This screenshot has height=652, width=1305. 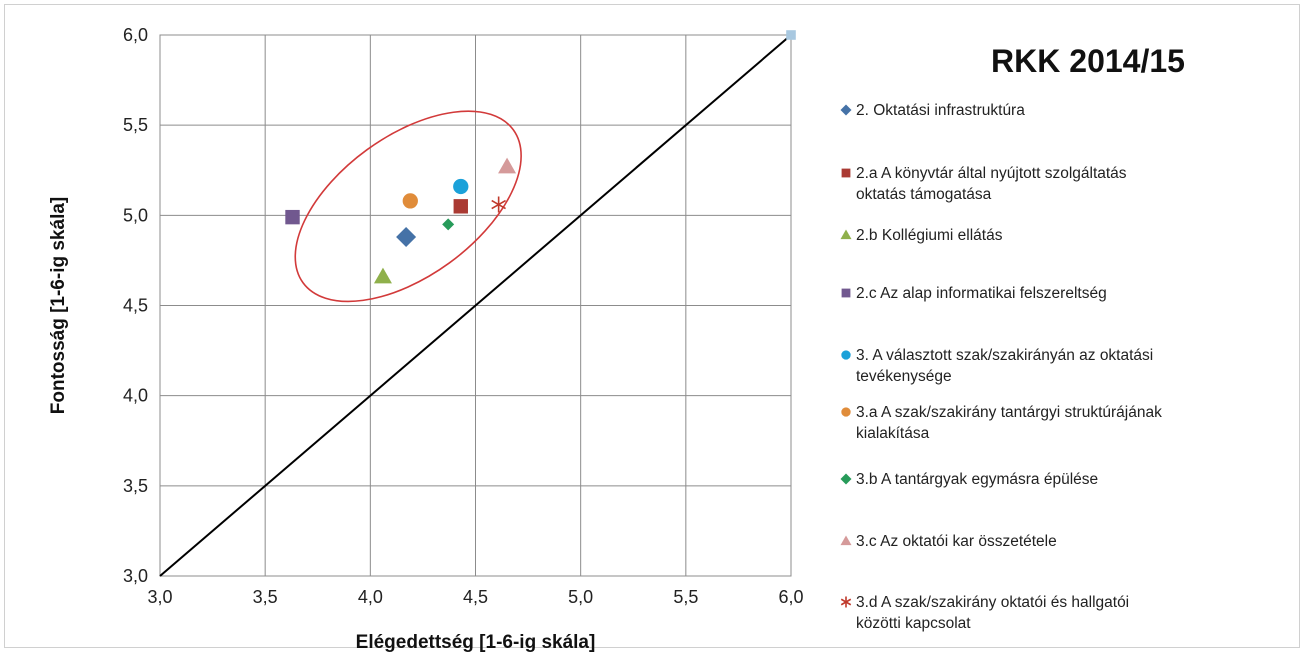 What do you see at coordinates (135, 576) in the screenshot?
I see `y-tick-label: 3,0` at bounding box center [135, 576].